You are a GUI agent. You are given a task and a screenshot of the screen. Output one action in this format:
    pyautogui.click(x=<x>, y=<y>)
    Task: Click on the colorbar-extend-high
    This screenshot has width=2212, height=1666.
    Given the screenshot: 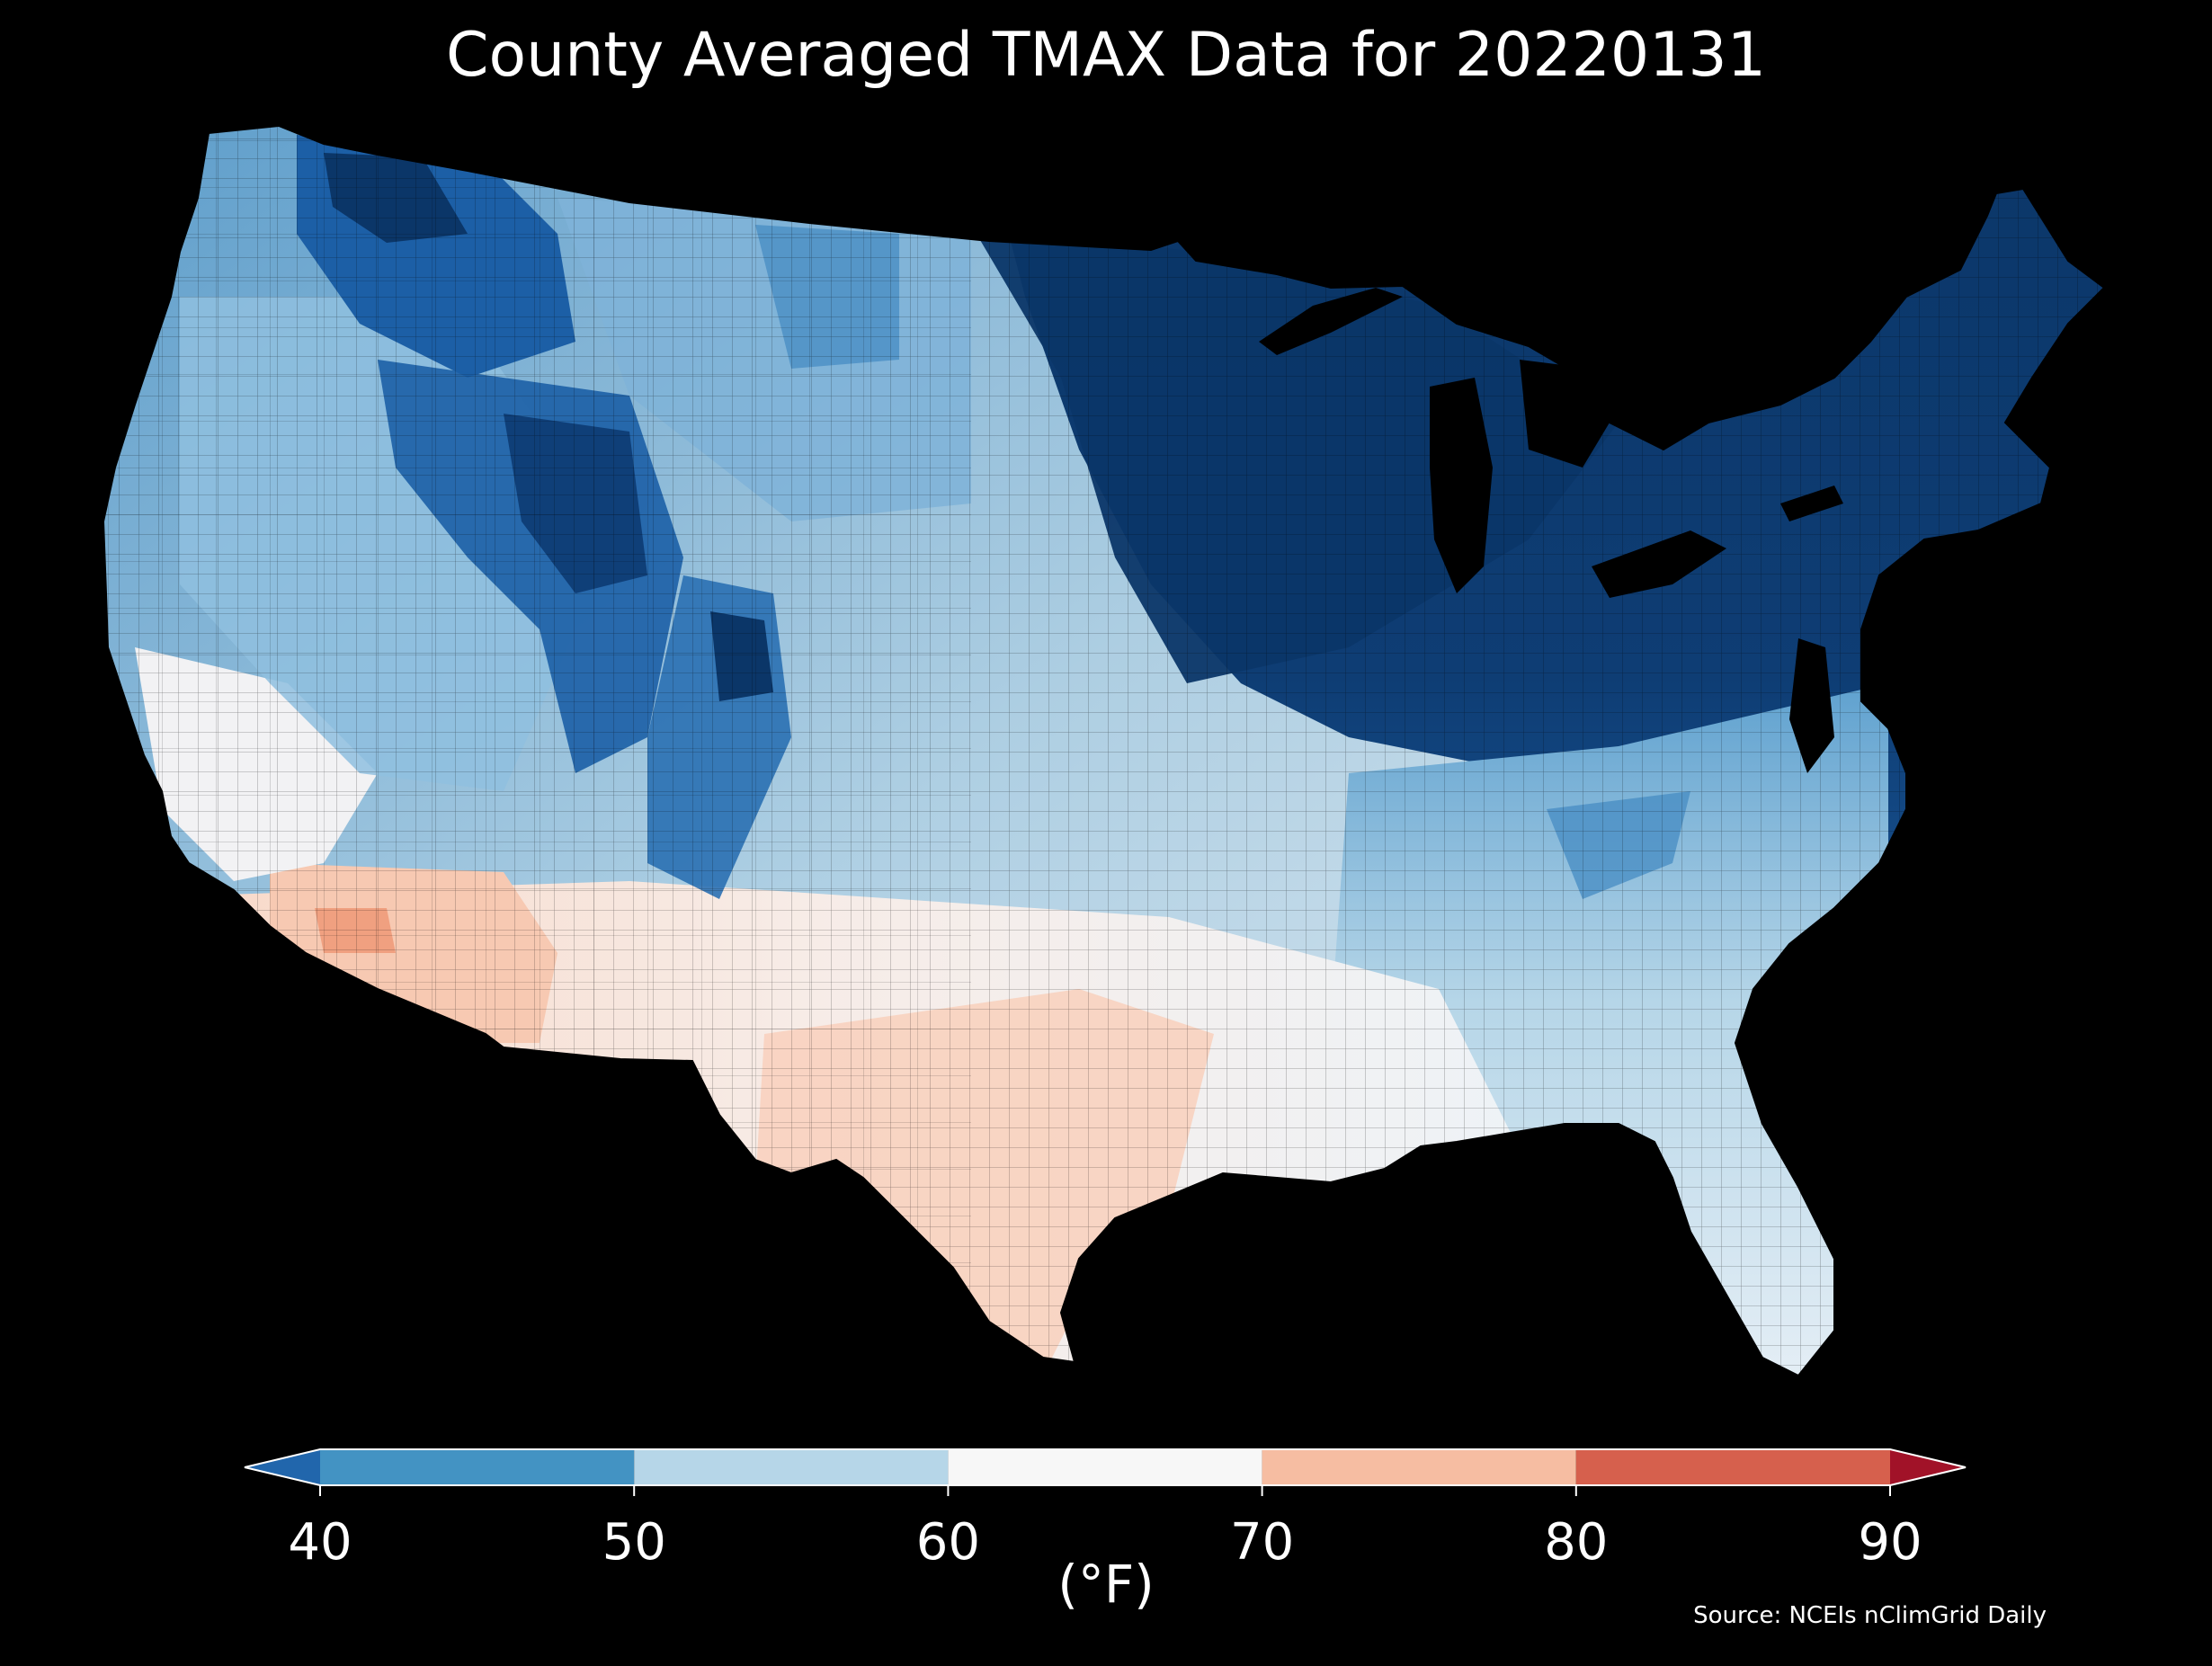 What is the action you would take?
    pyautogui.click(x=1928, y=1467)
    